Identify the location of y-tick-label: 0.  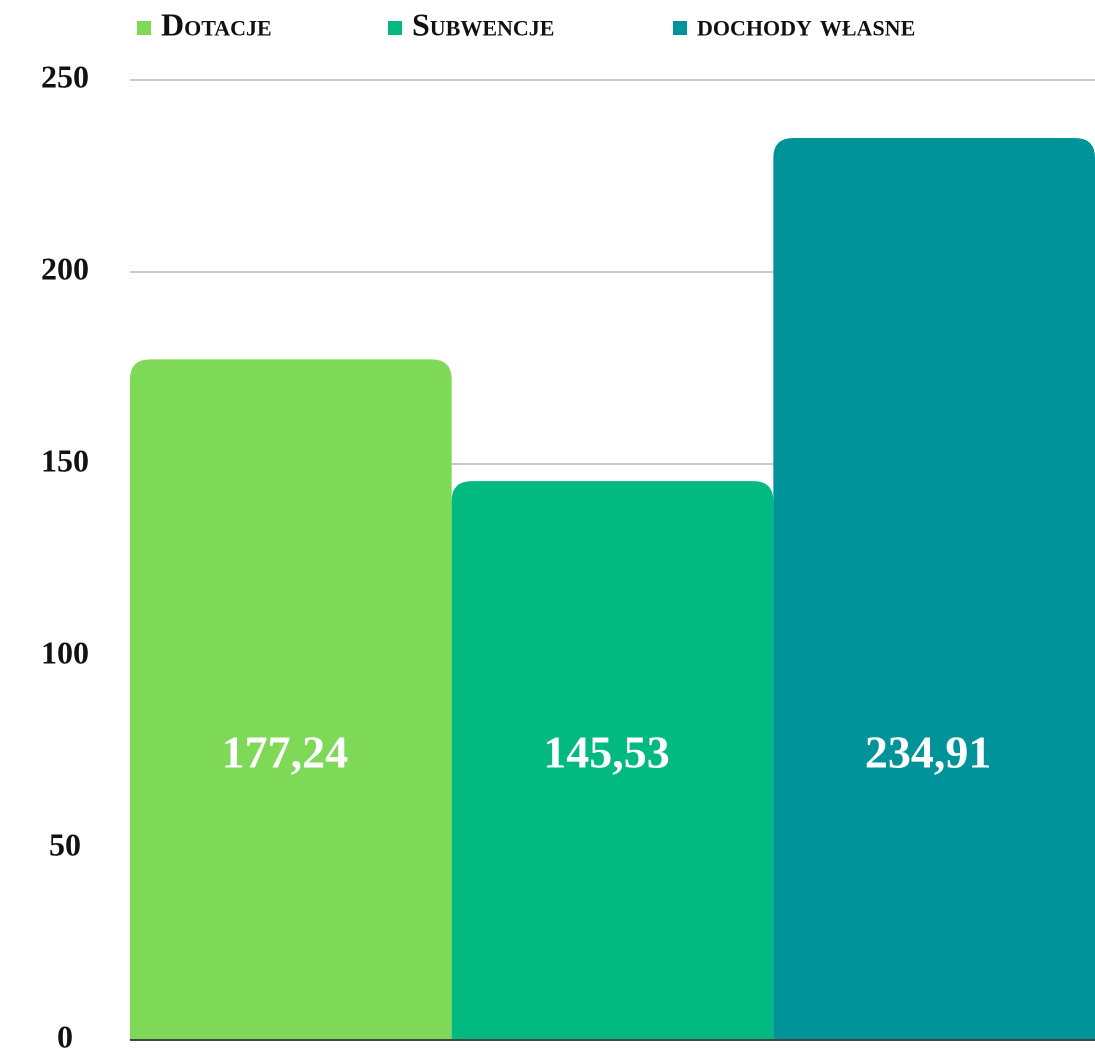
(65, 1034).